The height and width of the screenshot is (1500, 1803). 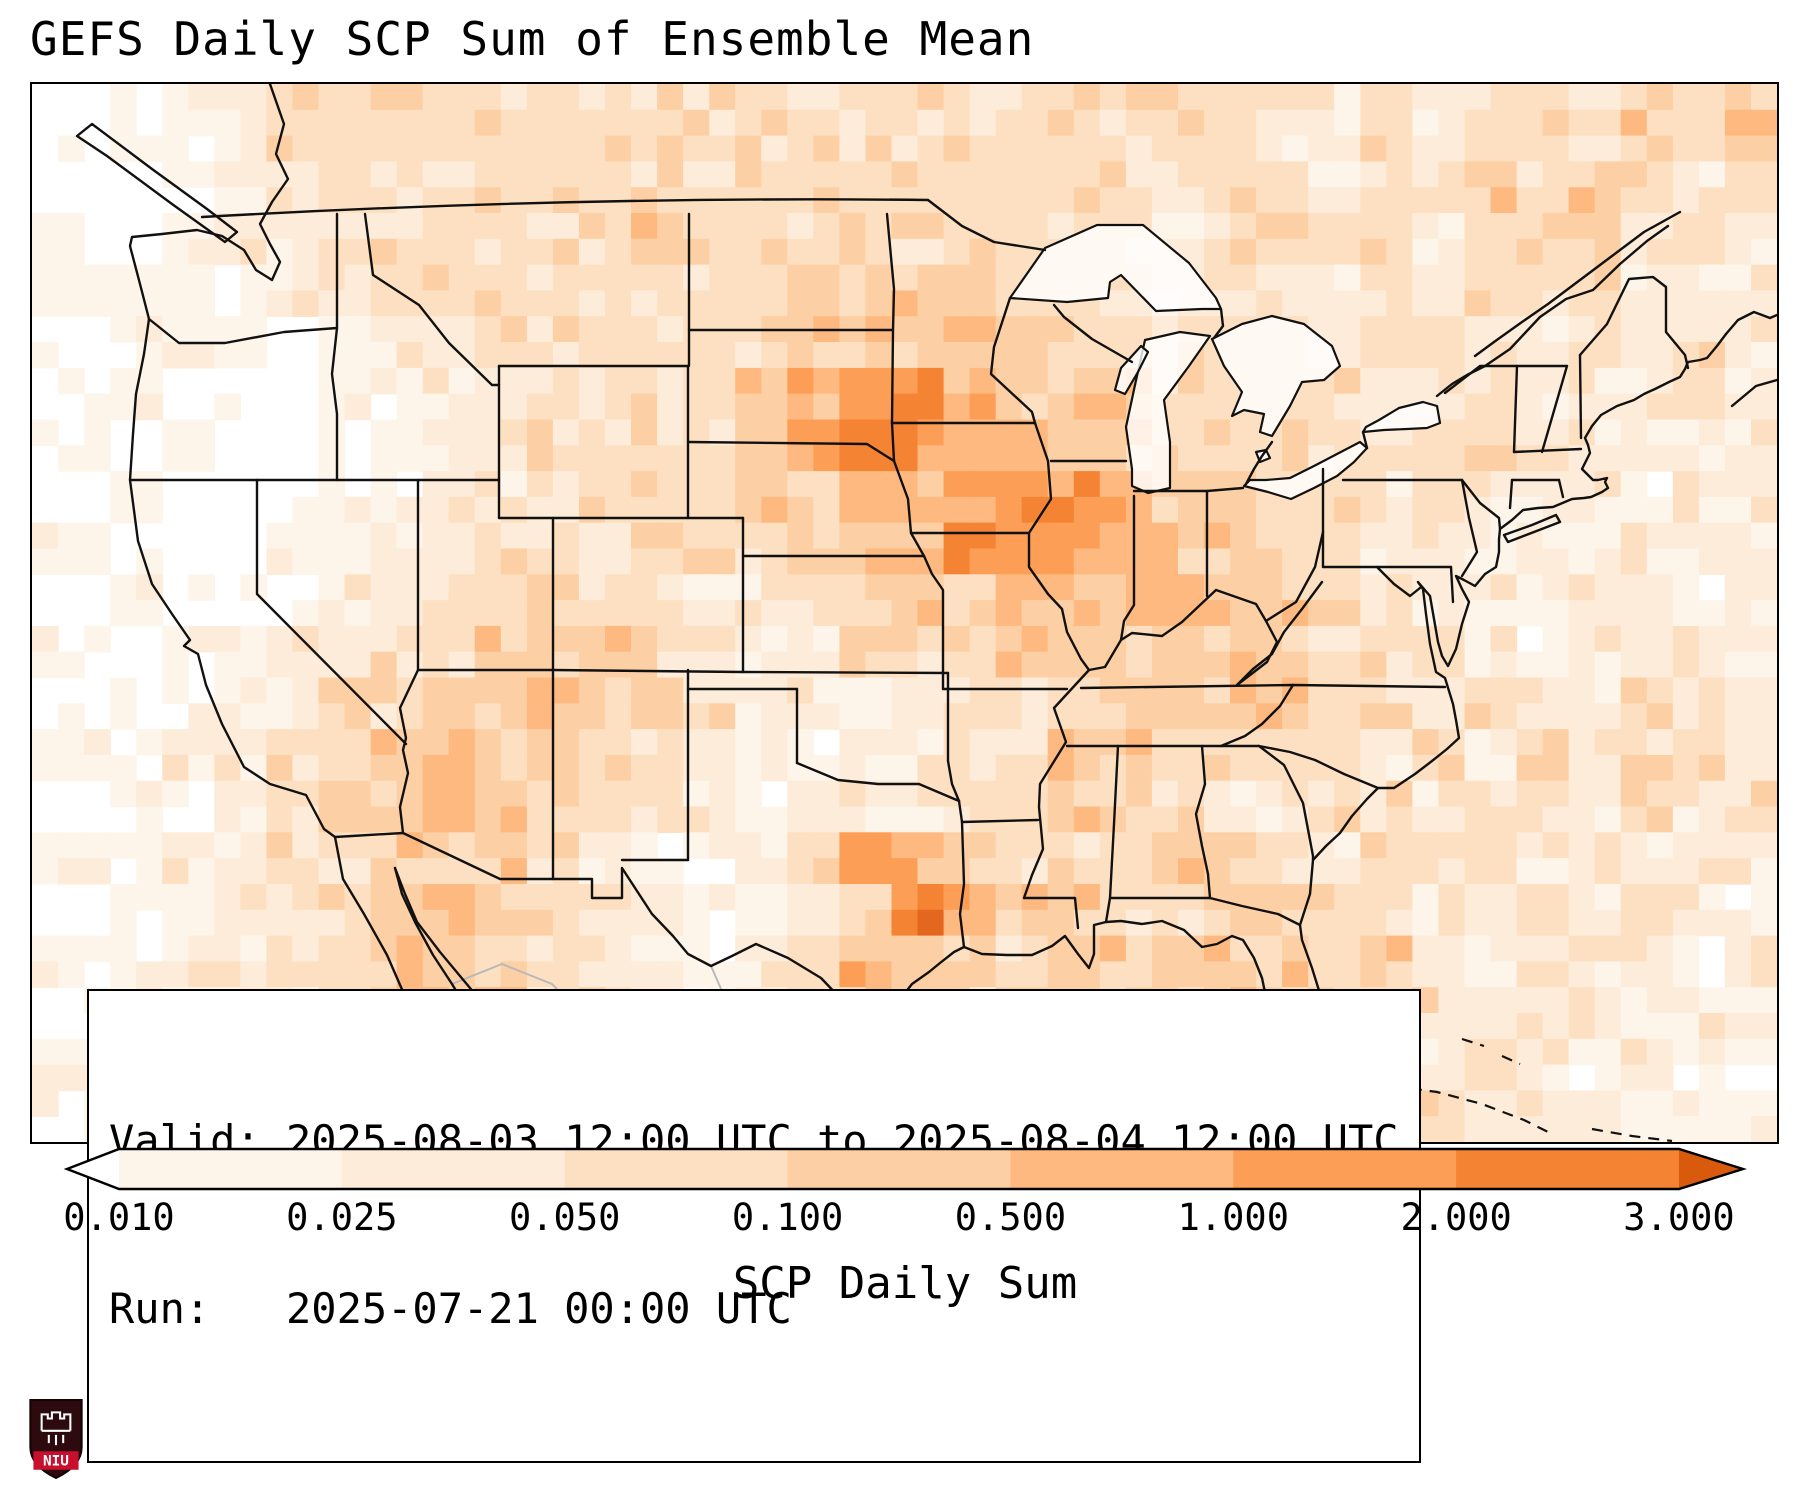 I want to click on lake-outline, so click(x=1401, y=417).